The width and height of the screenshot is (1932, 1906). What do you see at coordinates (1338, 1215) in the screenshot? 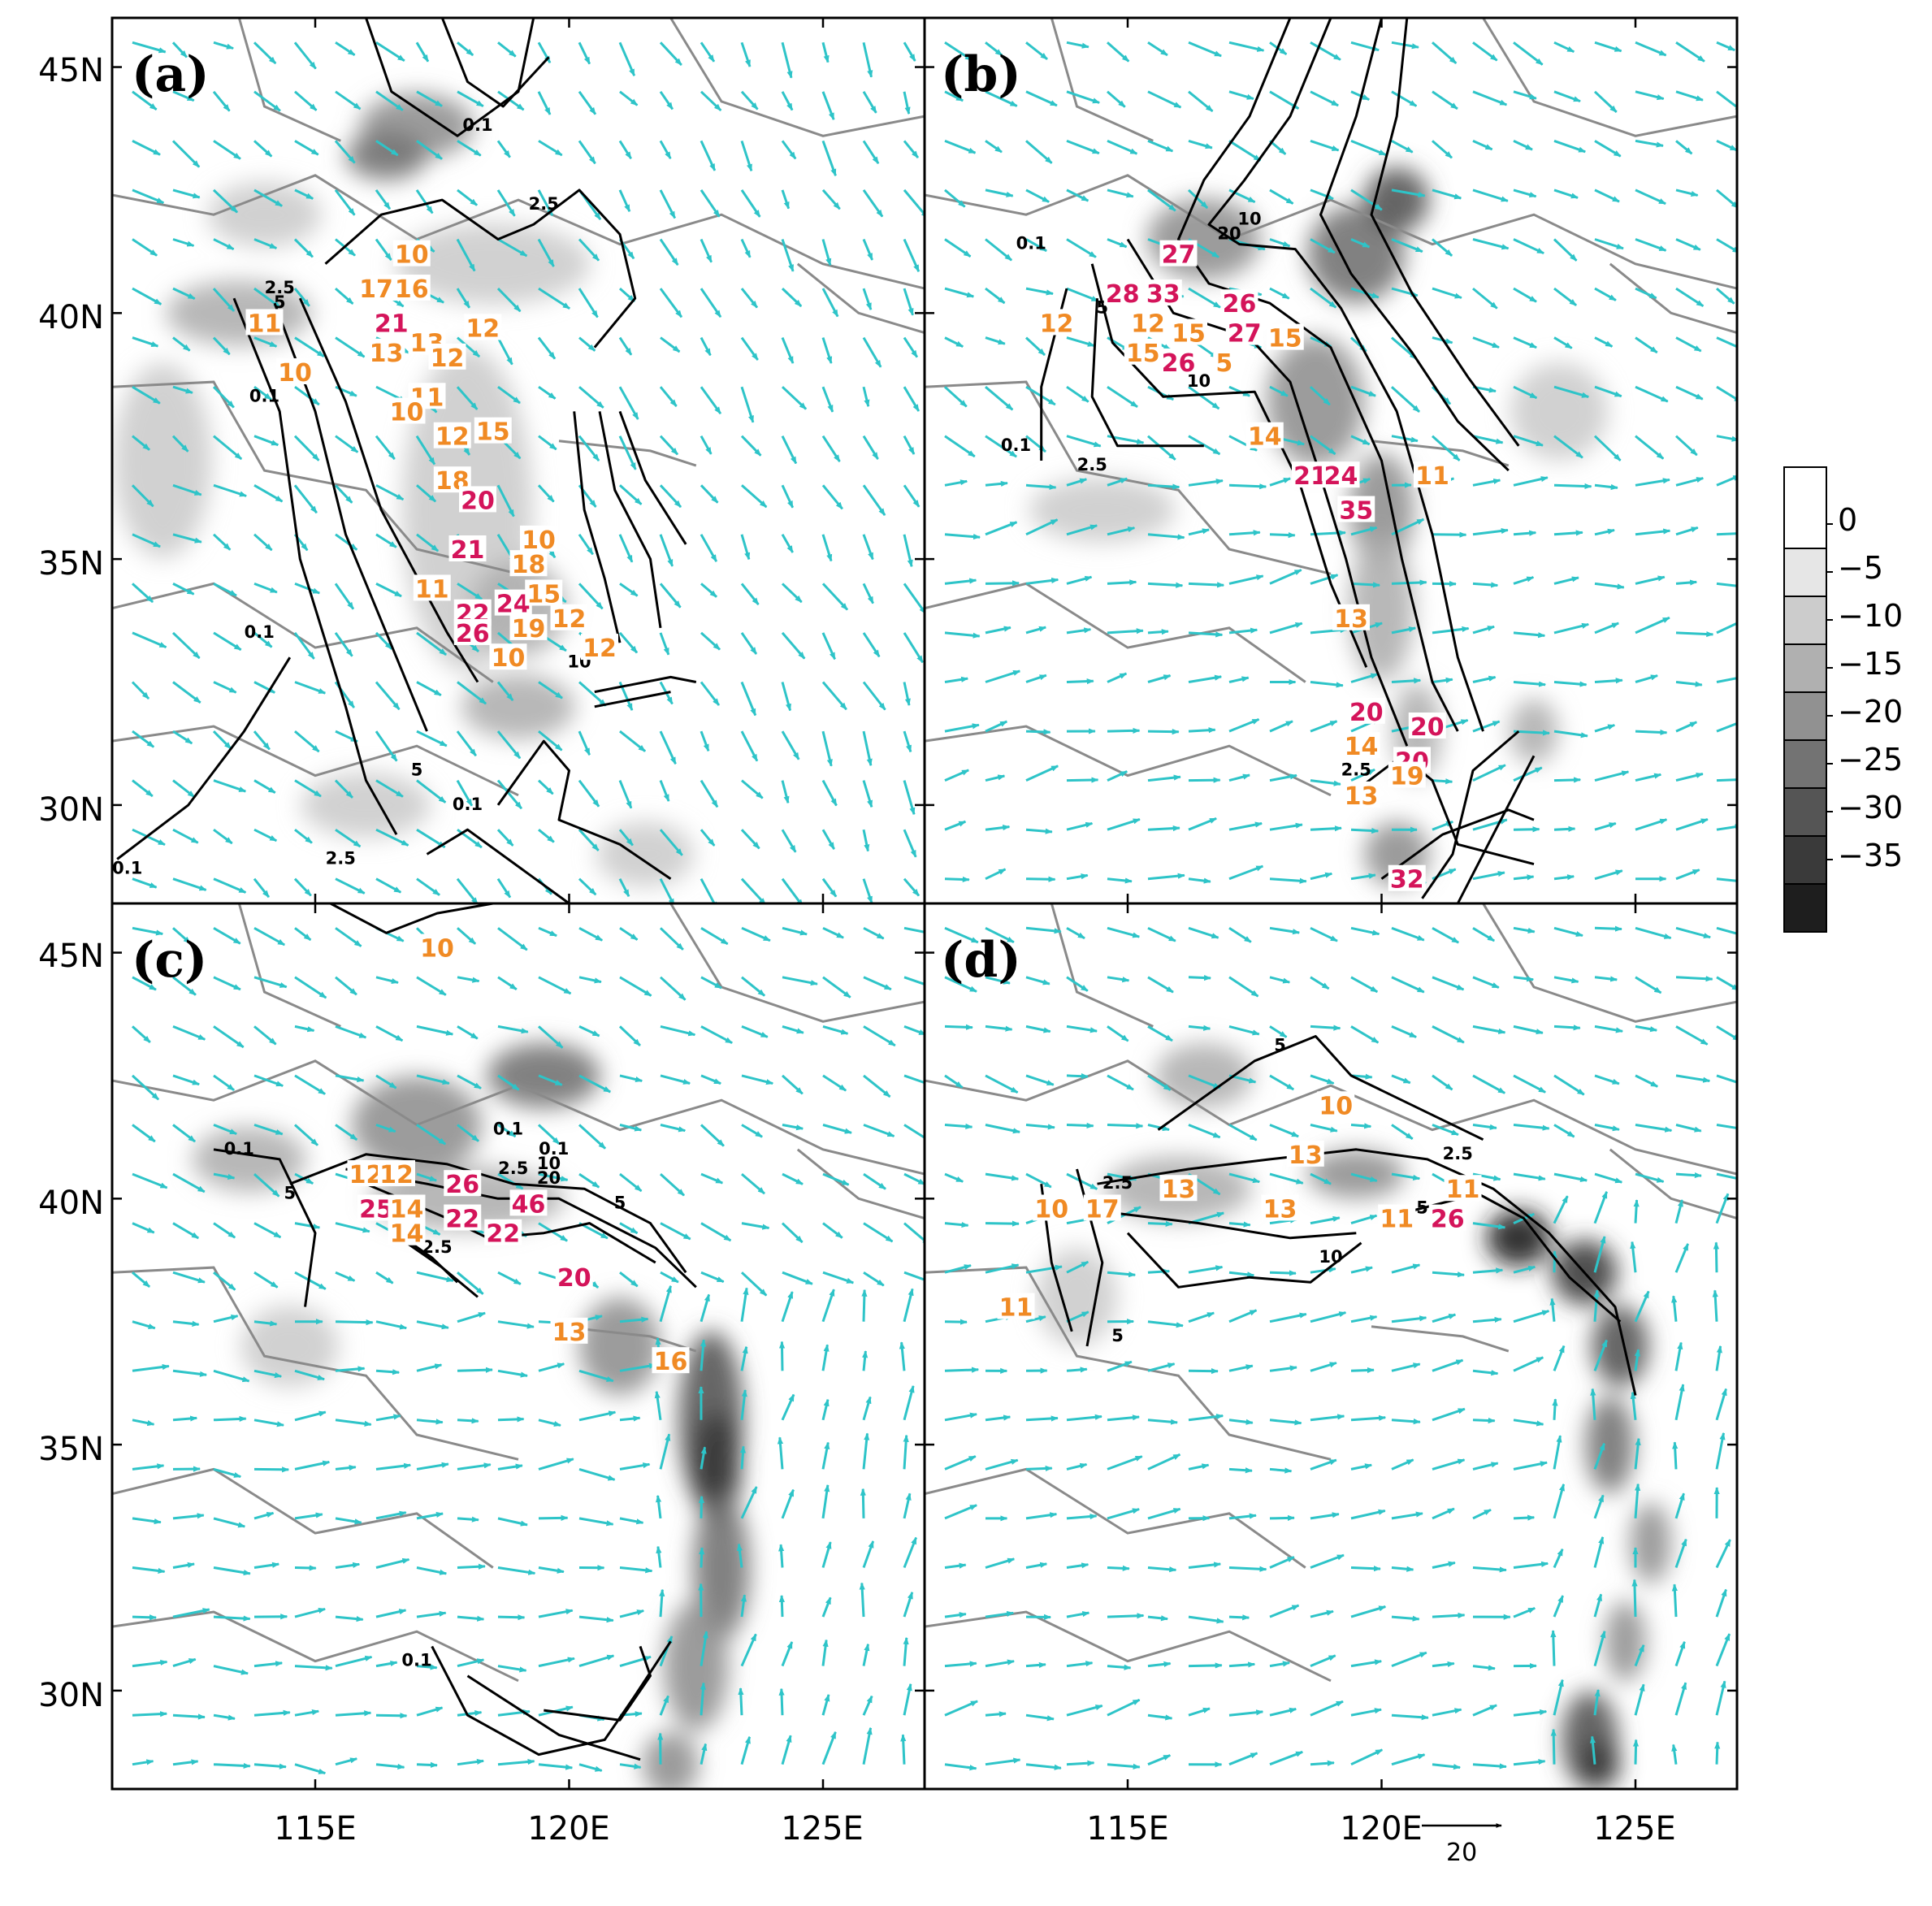
I see `precip-contours` at bounding box center [1338, 1215].